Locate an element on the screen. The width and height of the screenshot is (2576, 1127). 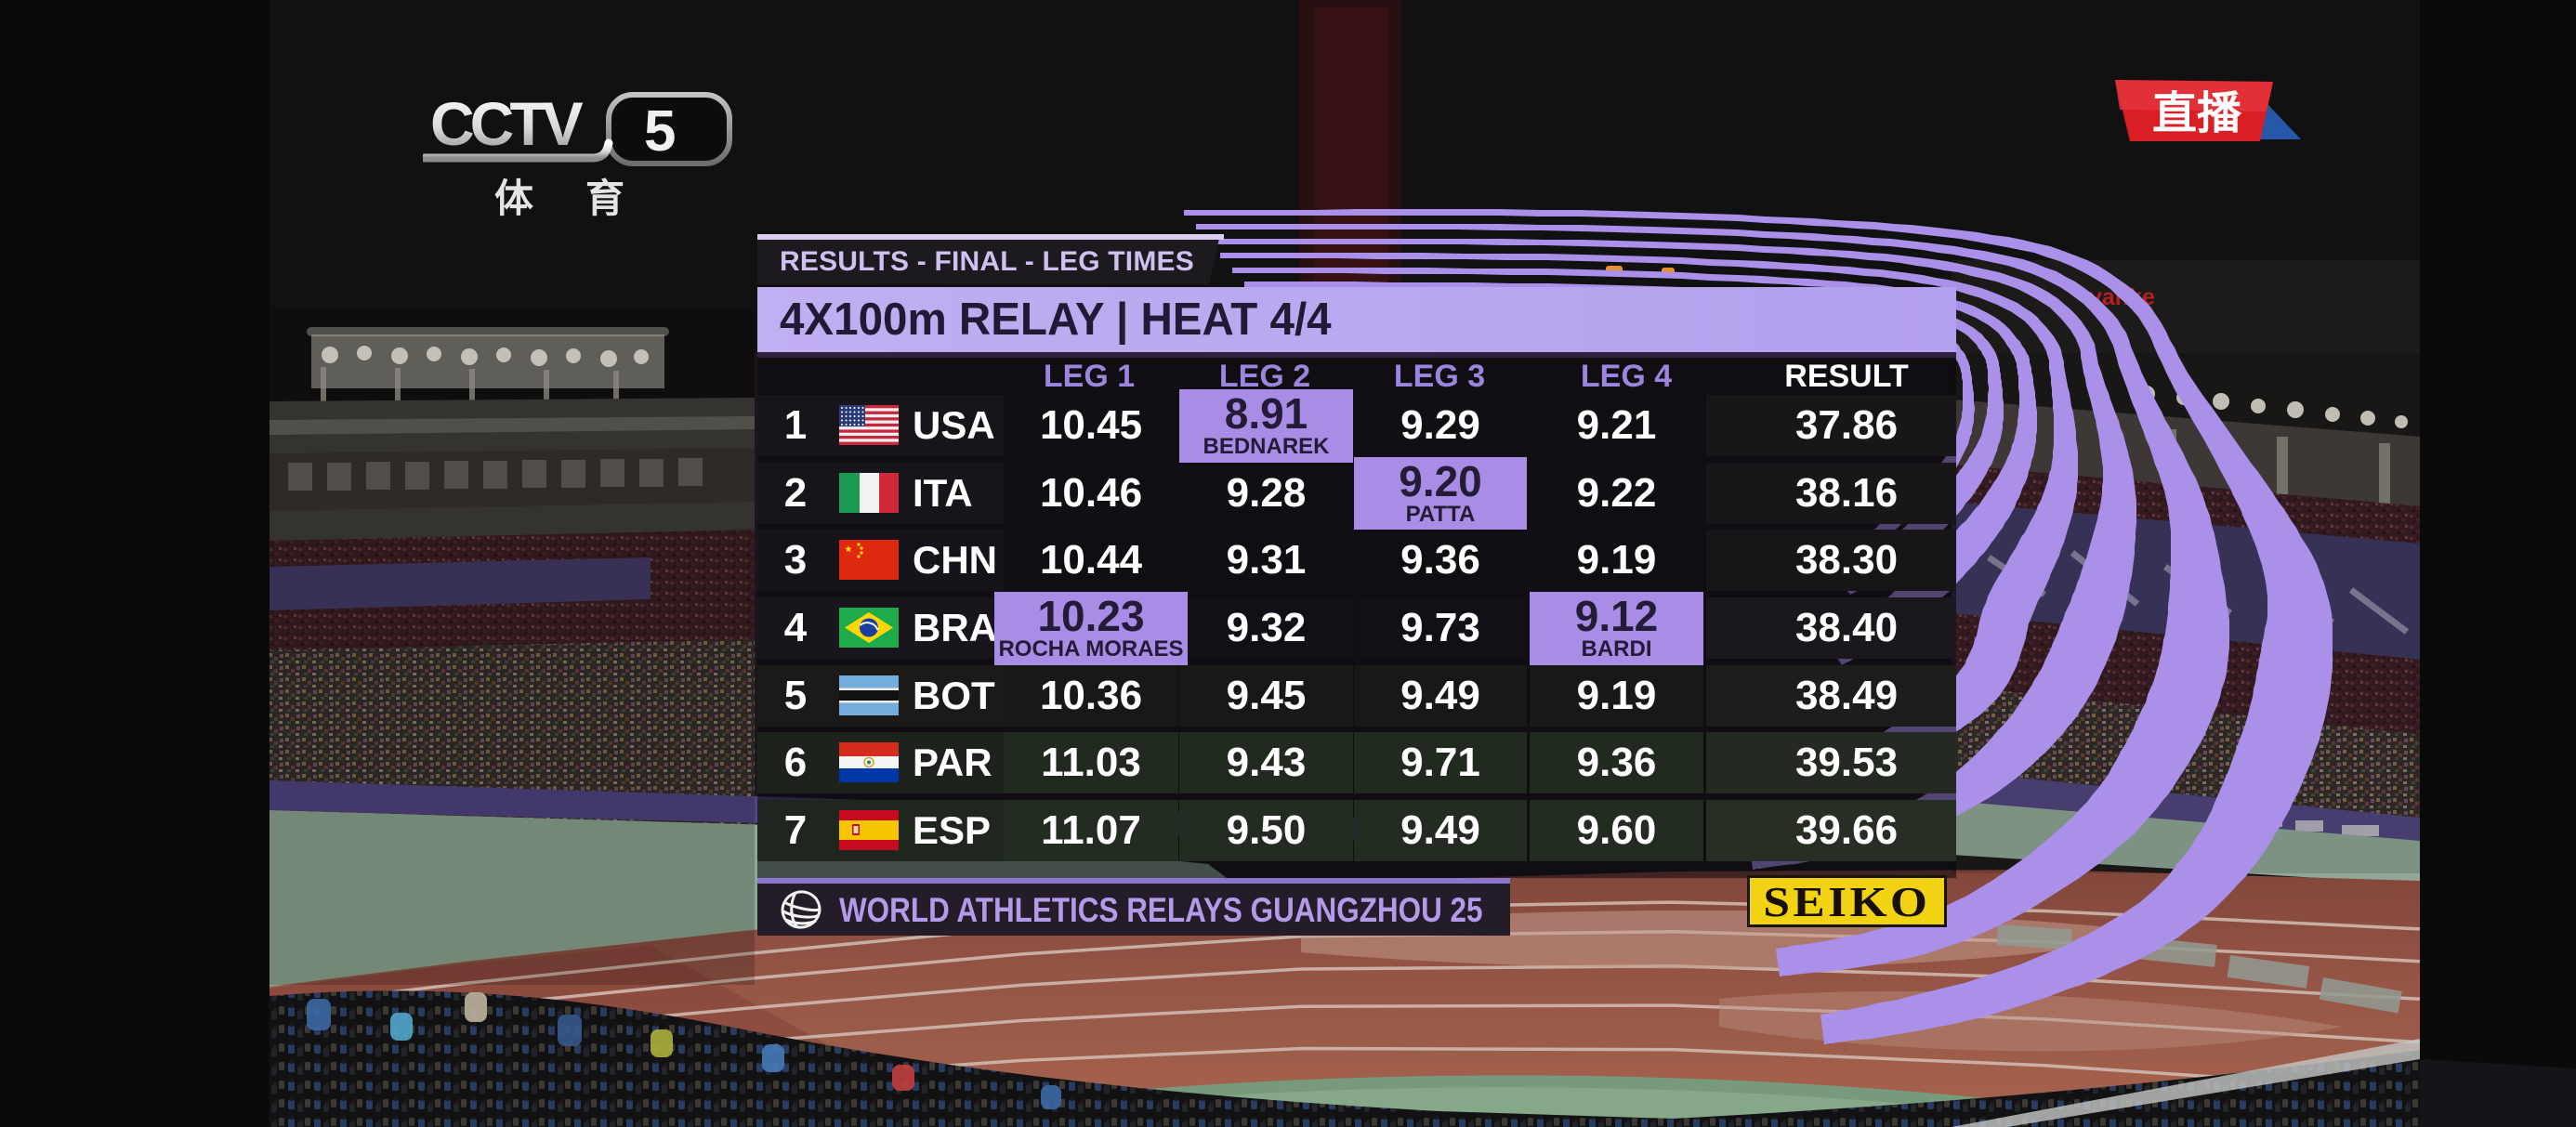
svg-text: 直播 is located at coordinates (2197, 113).